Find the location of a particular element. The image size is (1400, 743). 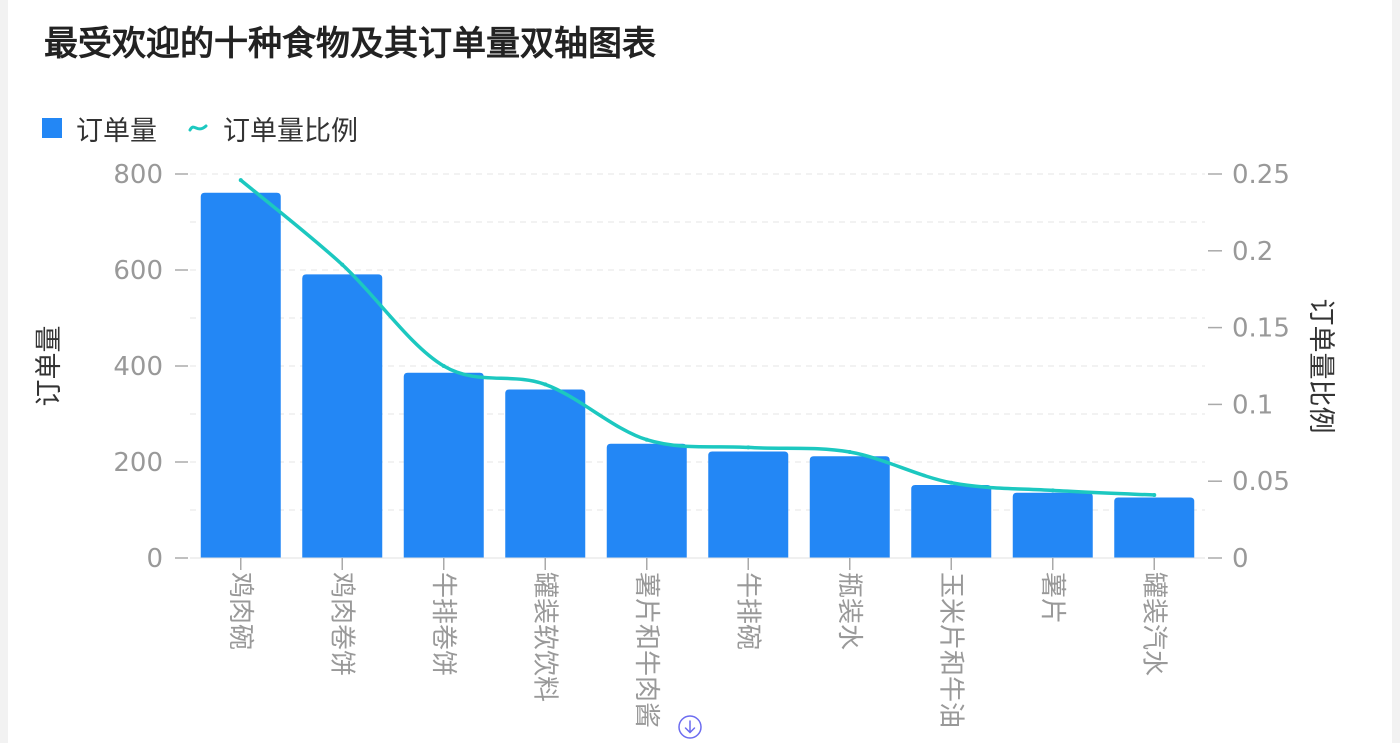

legend-item-orders: 订单量 is located at coordinates (99, 128).